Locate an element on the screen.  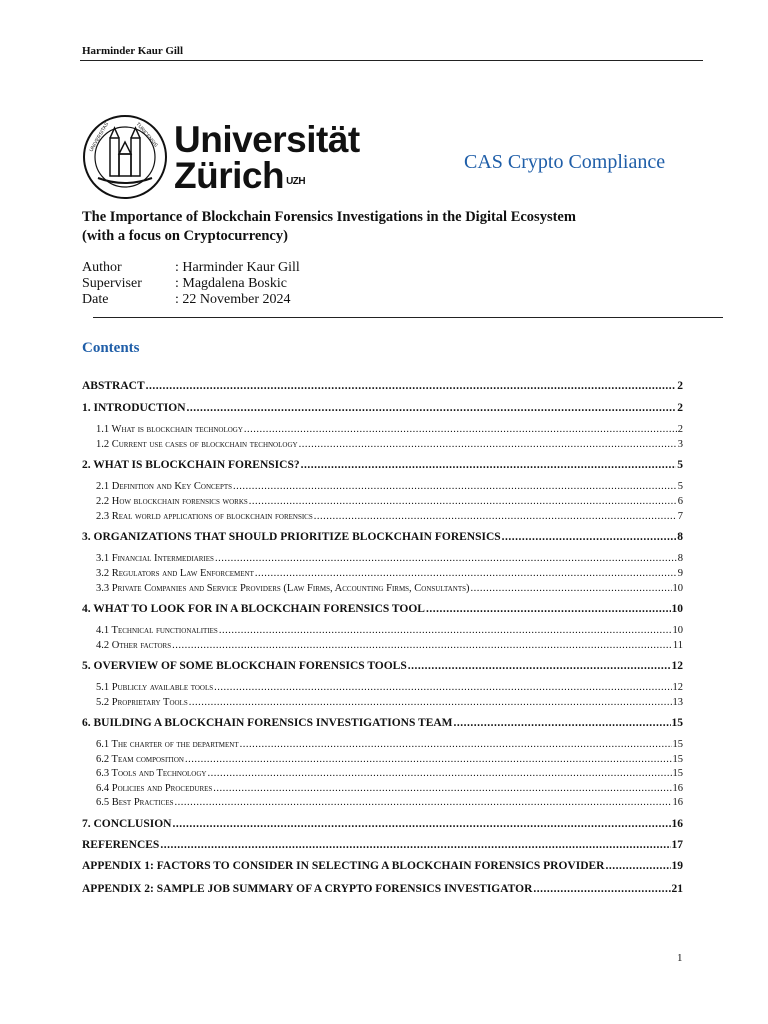
toc-entry: 3.2 Regulators and Law Enforcement 9 is located at coordinates (382, 573).